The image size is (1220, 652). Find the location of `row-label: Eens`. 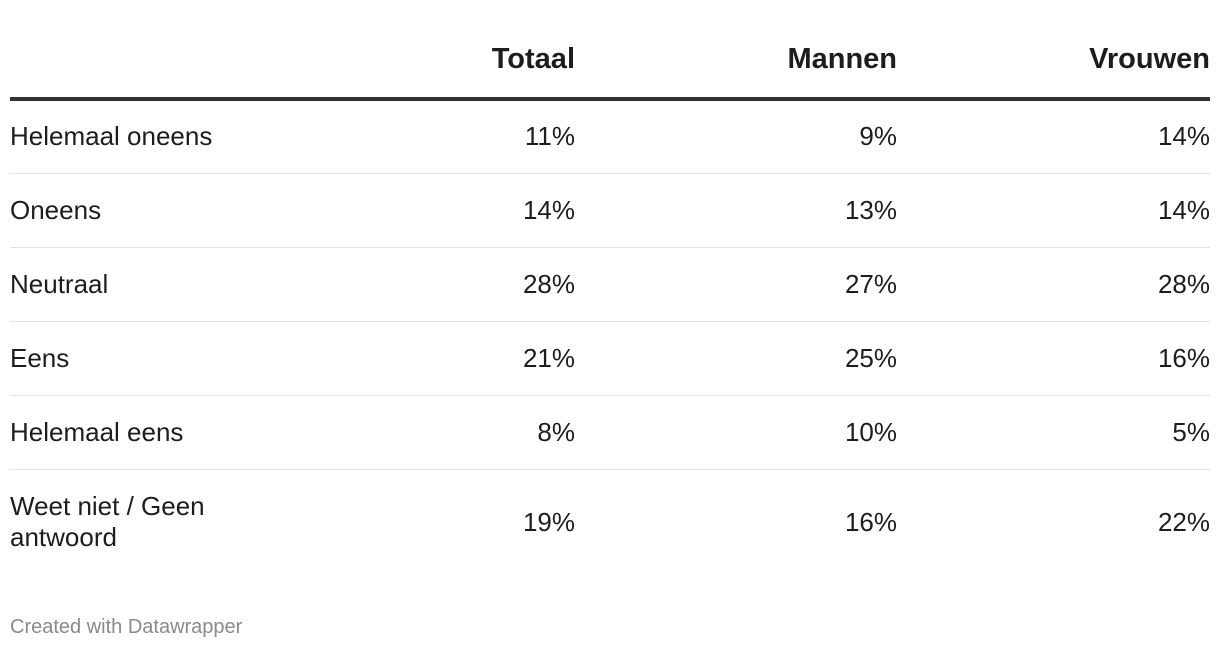

row-label: Eens is located at coordinates (145, 358).